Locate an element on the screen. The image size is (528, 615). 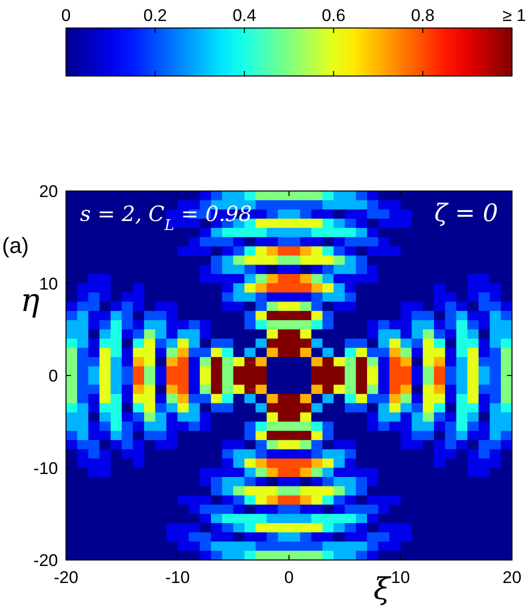
x-axis-title: ξ is located at coordinates (382, 589).